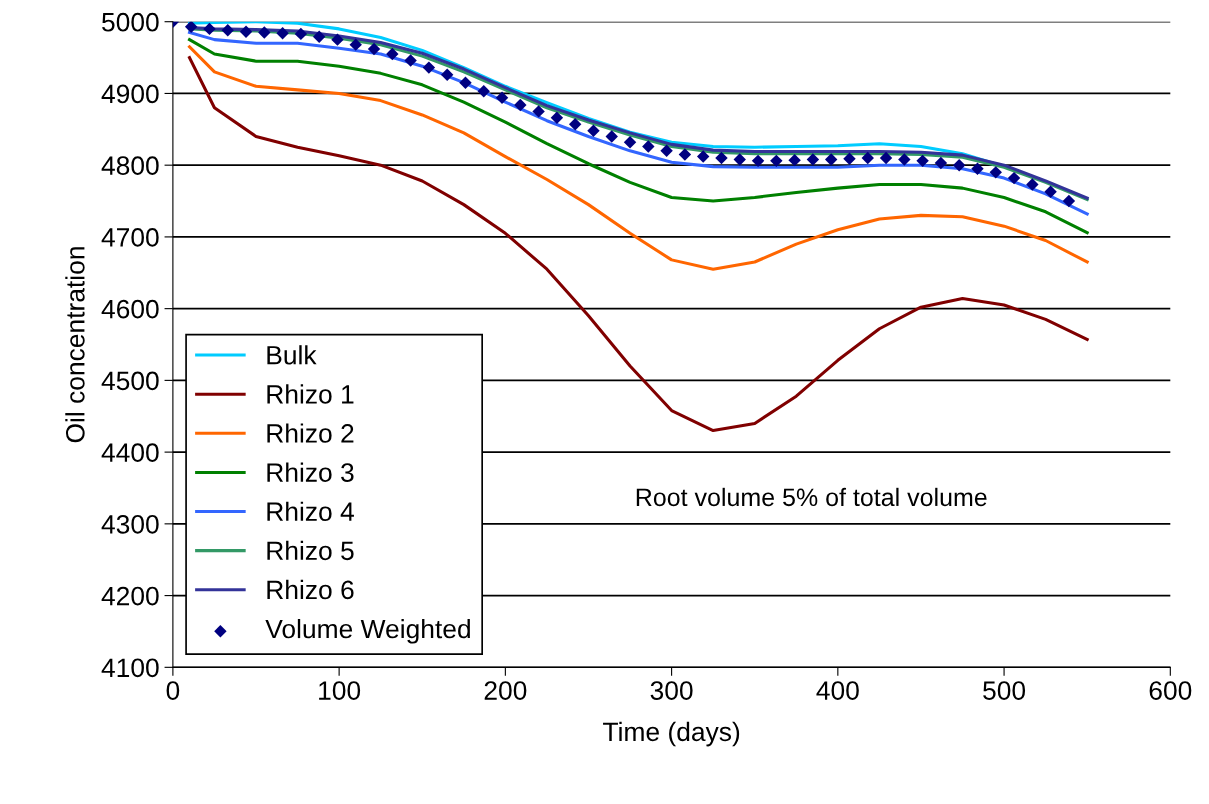  Describe the element at coordinates (130, 668) in the screenshot. I see `y-tick-label: 4100` at that location.